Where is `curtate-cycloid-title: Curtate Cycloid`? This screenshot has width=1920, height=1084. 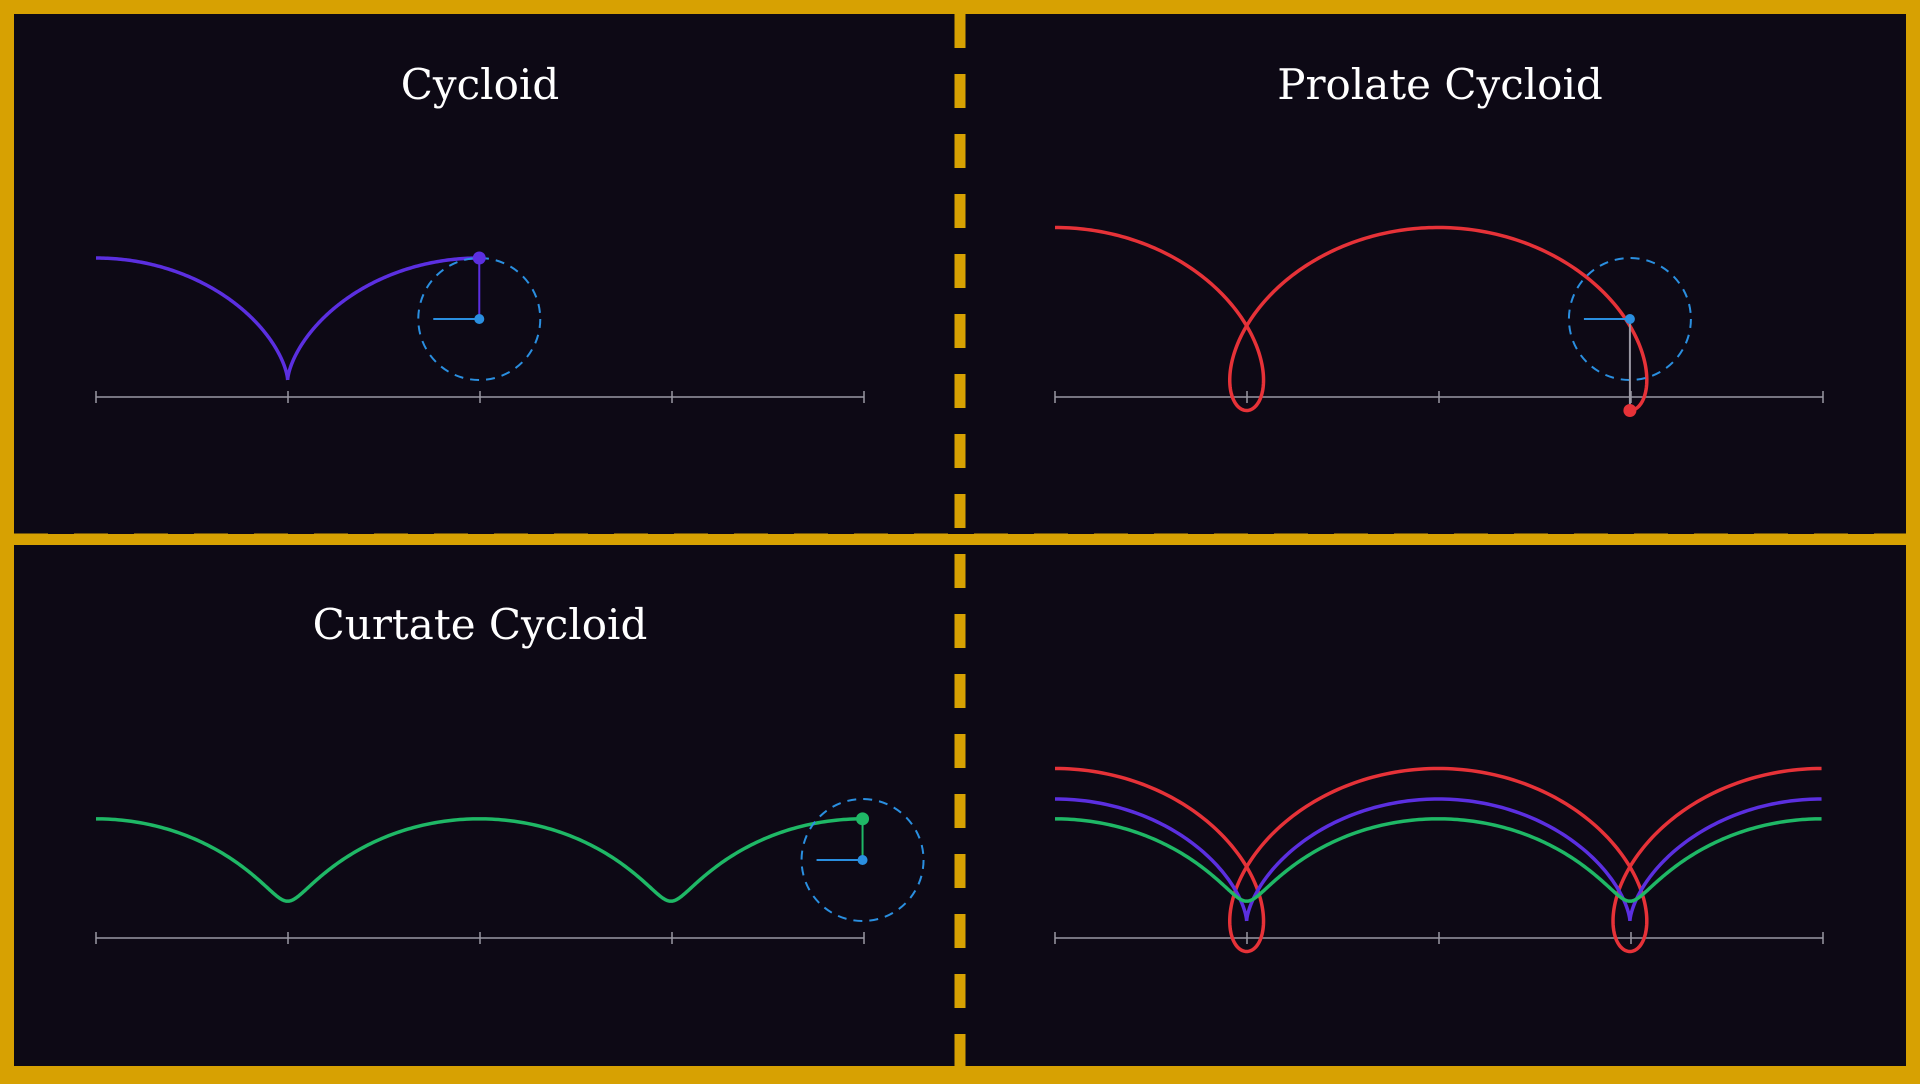 curtate-cycloid-title: Curtate Cycloid is located at coordinates (480, 624).